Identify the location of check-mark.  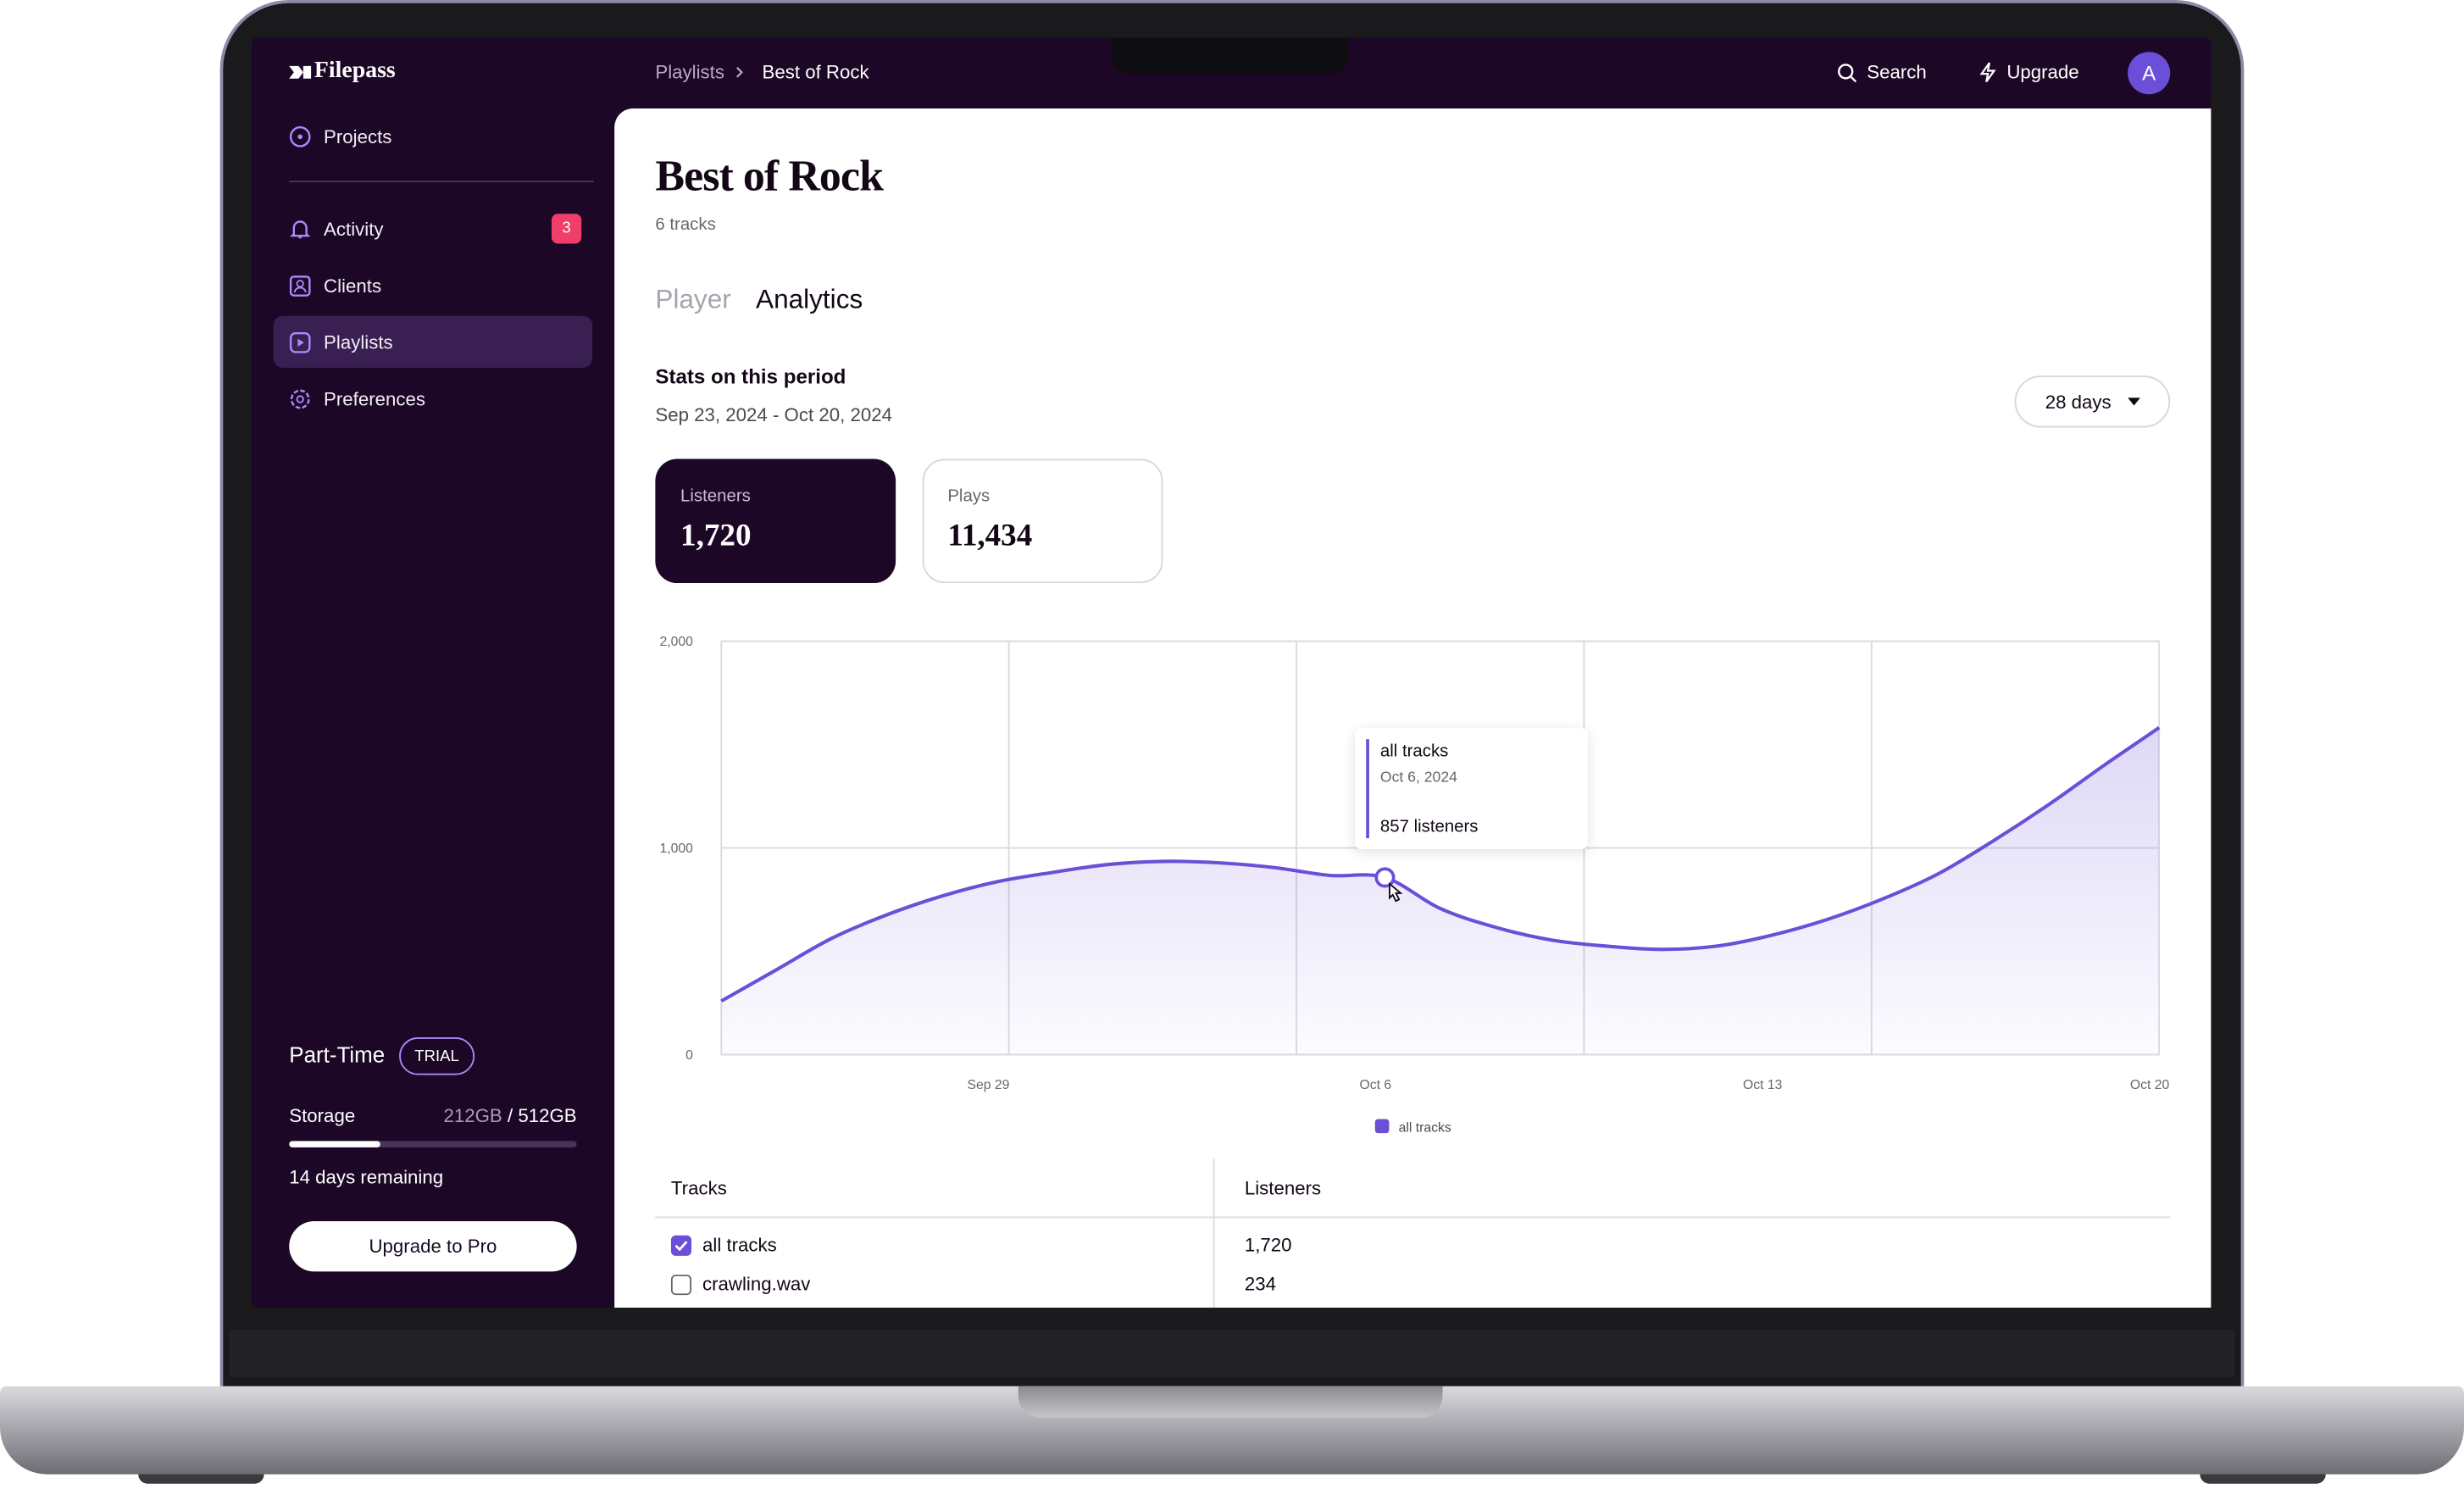
(681, 1246).